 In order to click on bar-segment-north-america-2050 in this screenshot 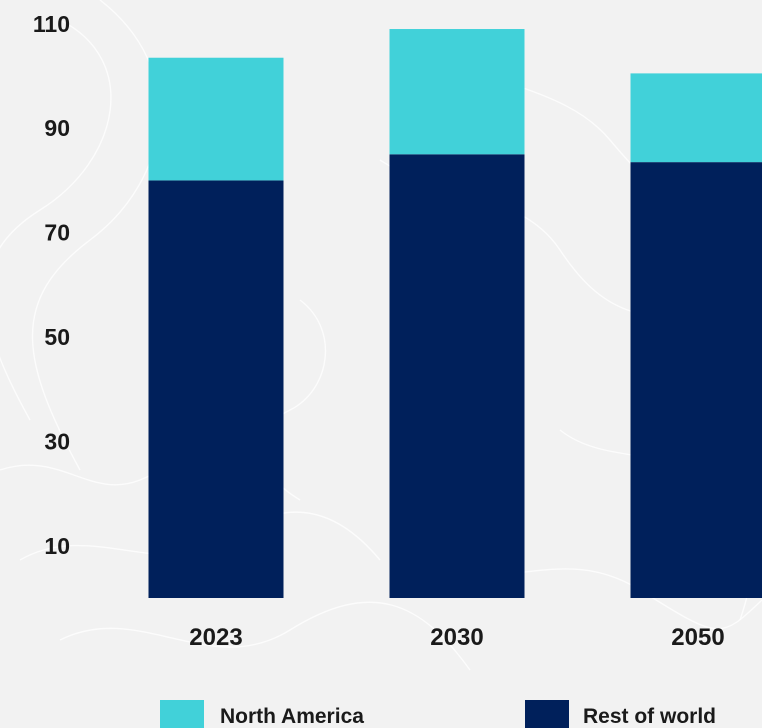, I will do `click(696, 118)`.